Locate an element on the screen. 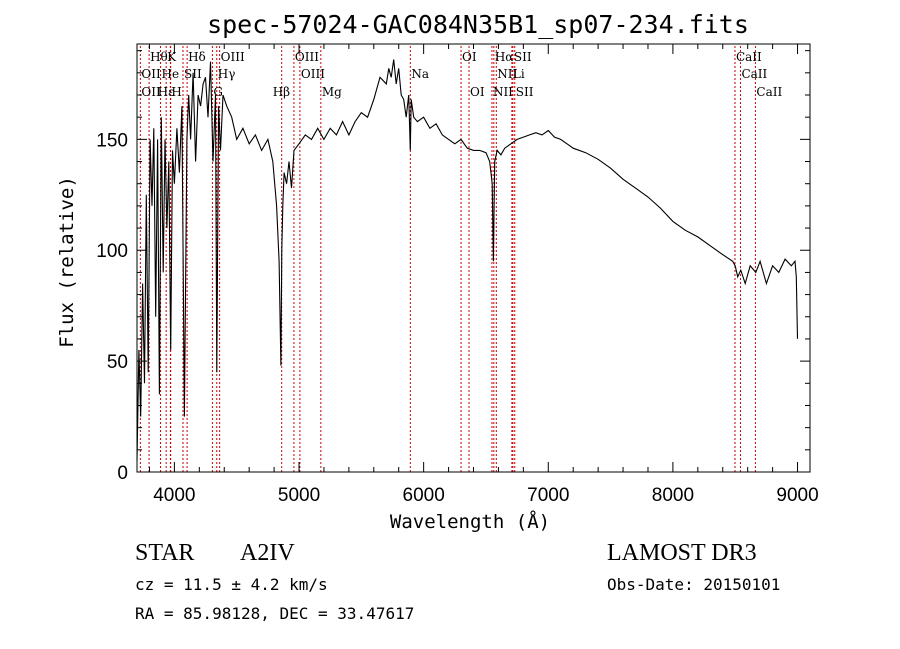  y-axis-label: Flux (relative) is located at coordinates (67, 262).